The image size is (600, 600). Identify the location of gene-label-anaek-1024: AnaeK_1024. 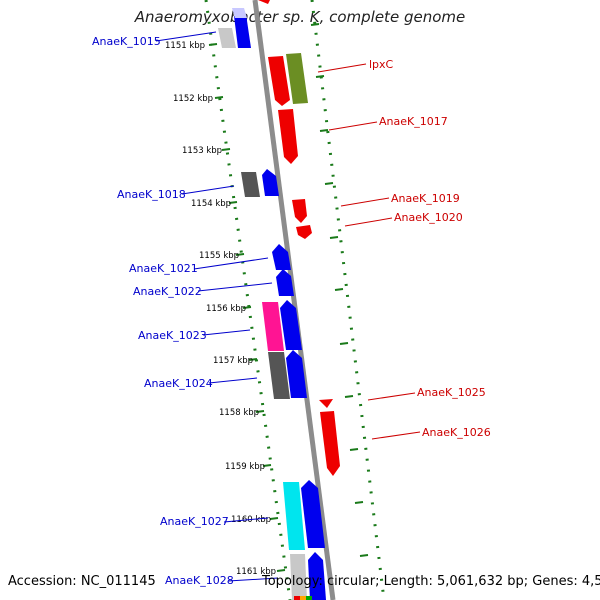
(178, 383).